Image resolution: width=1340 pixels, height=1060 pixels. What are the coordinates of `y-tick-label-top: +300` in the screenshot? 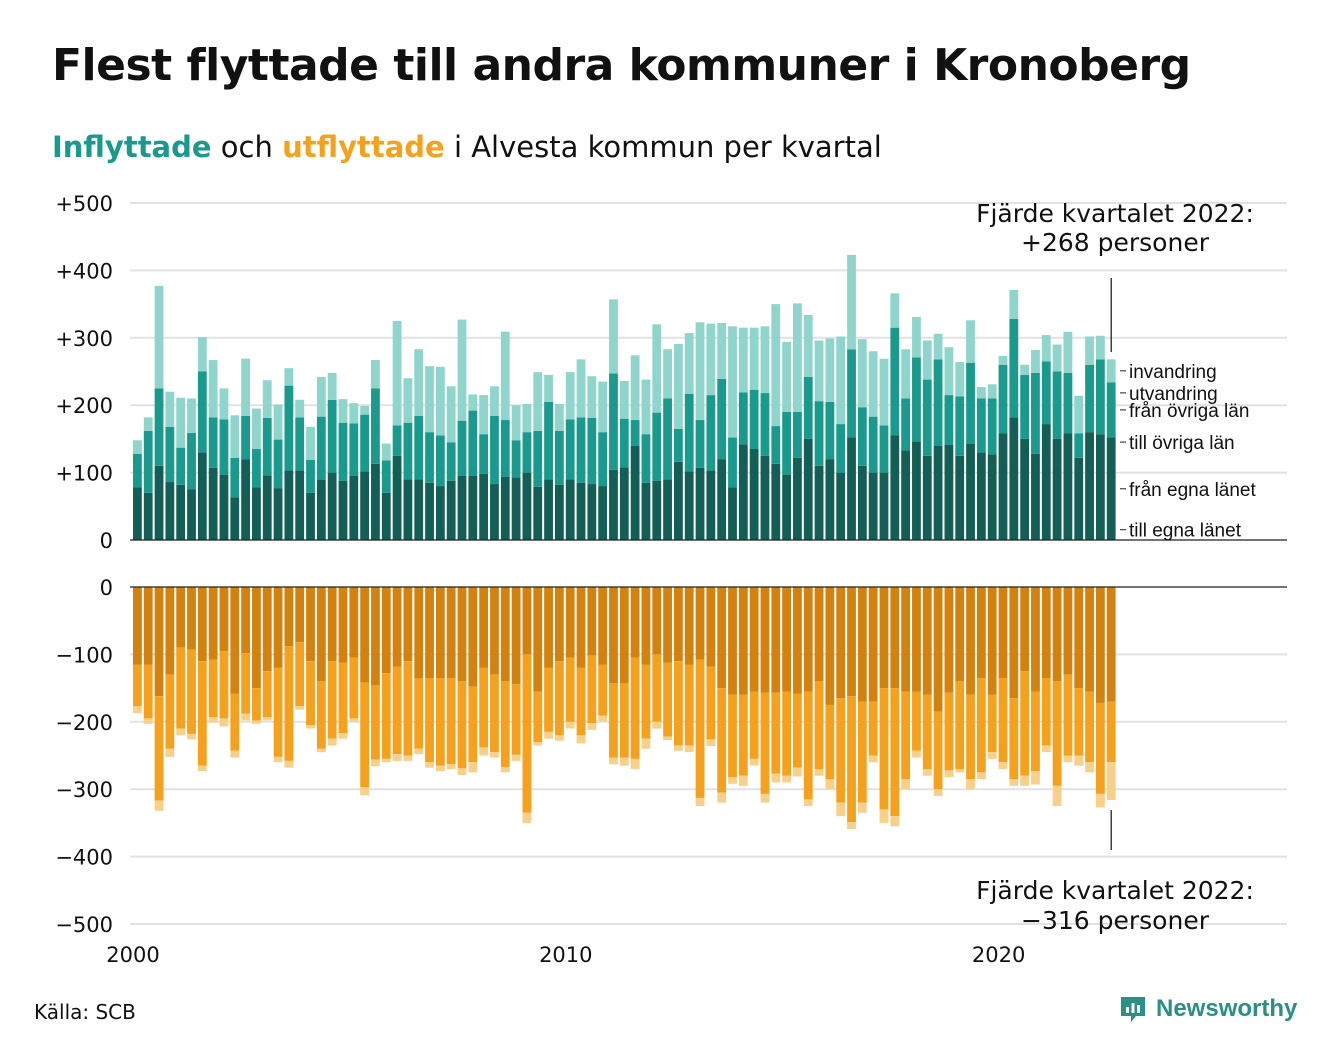 It's located at (84, 339).